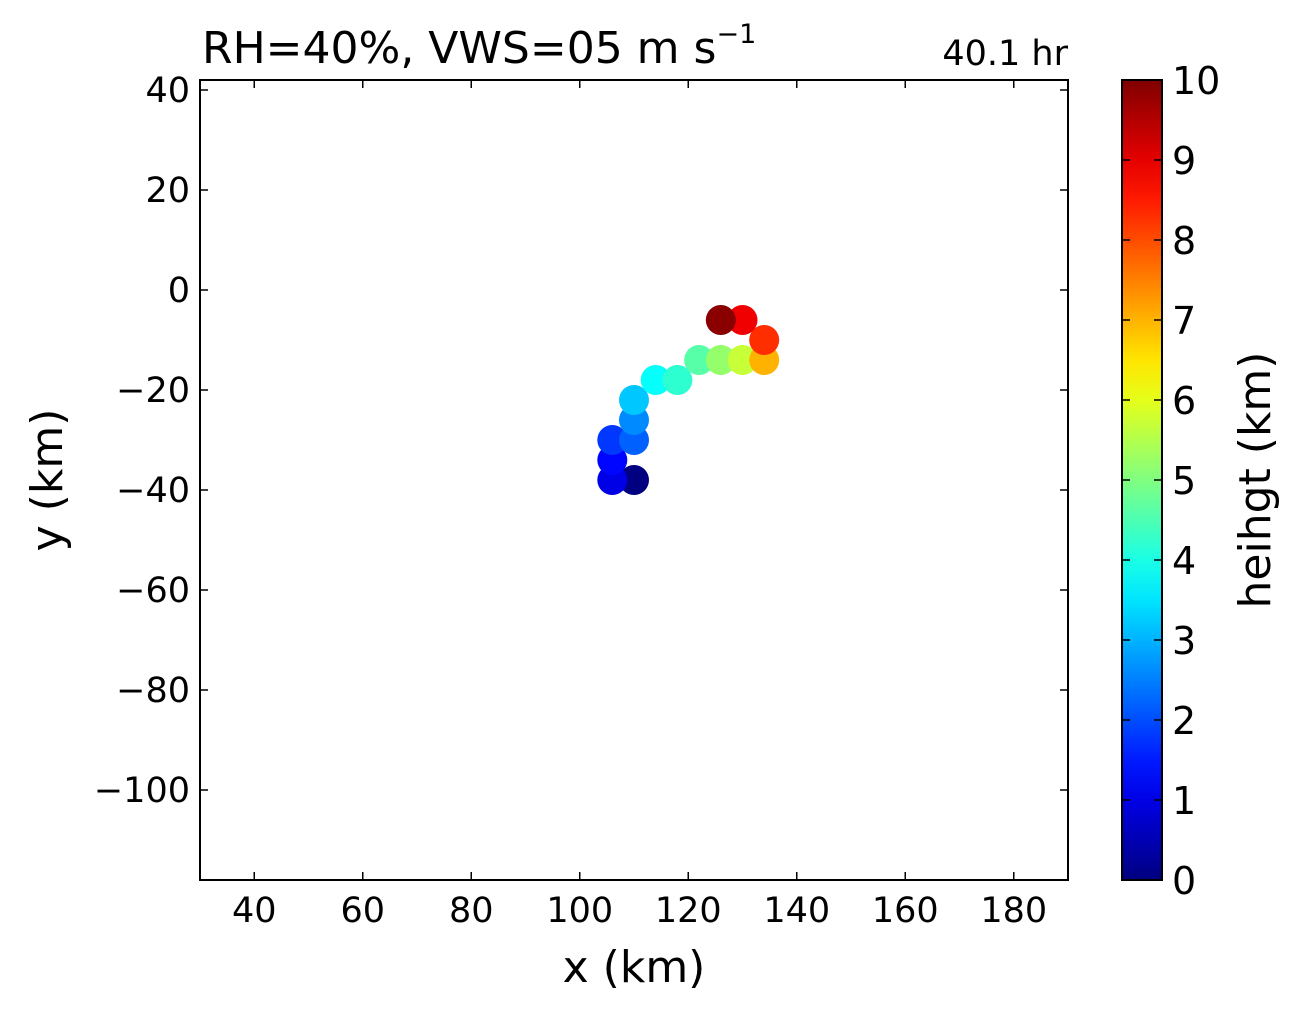 Image resolution: width=1304 pixels, height=1012 pixels. Describe the element at coordinates (905, 911) in the screenshot. I see `x-tick-label: 160` at that location.